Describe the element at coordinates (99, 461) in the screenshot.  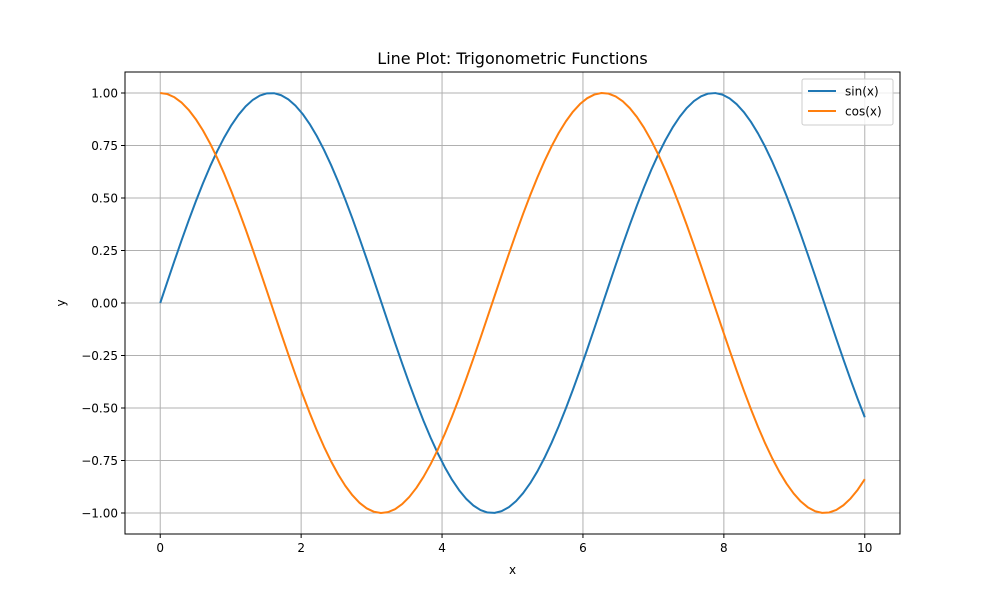
I see `y-tick-label: −0.75` at that location.